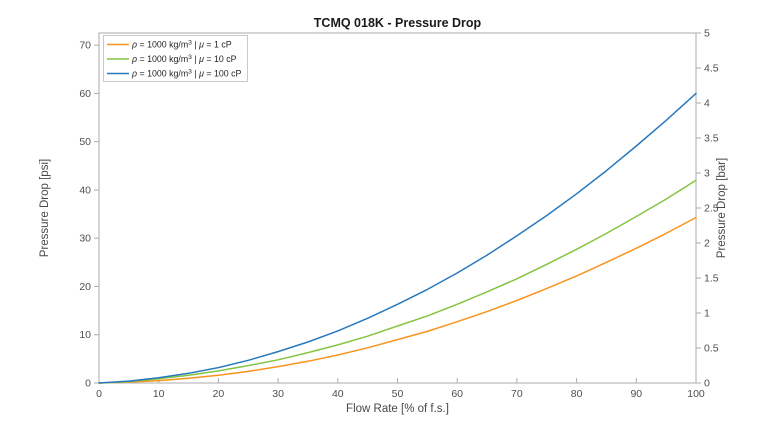 This screenshot has width=768, height=438. Describe the element at coordinates (278, 394) in the screenshot. I see `x-tick-label: 30` at that location.